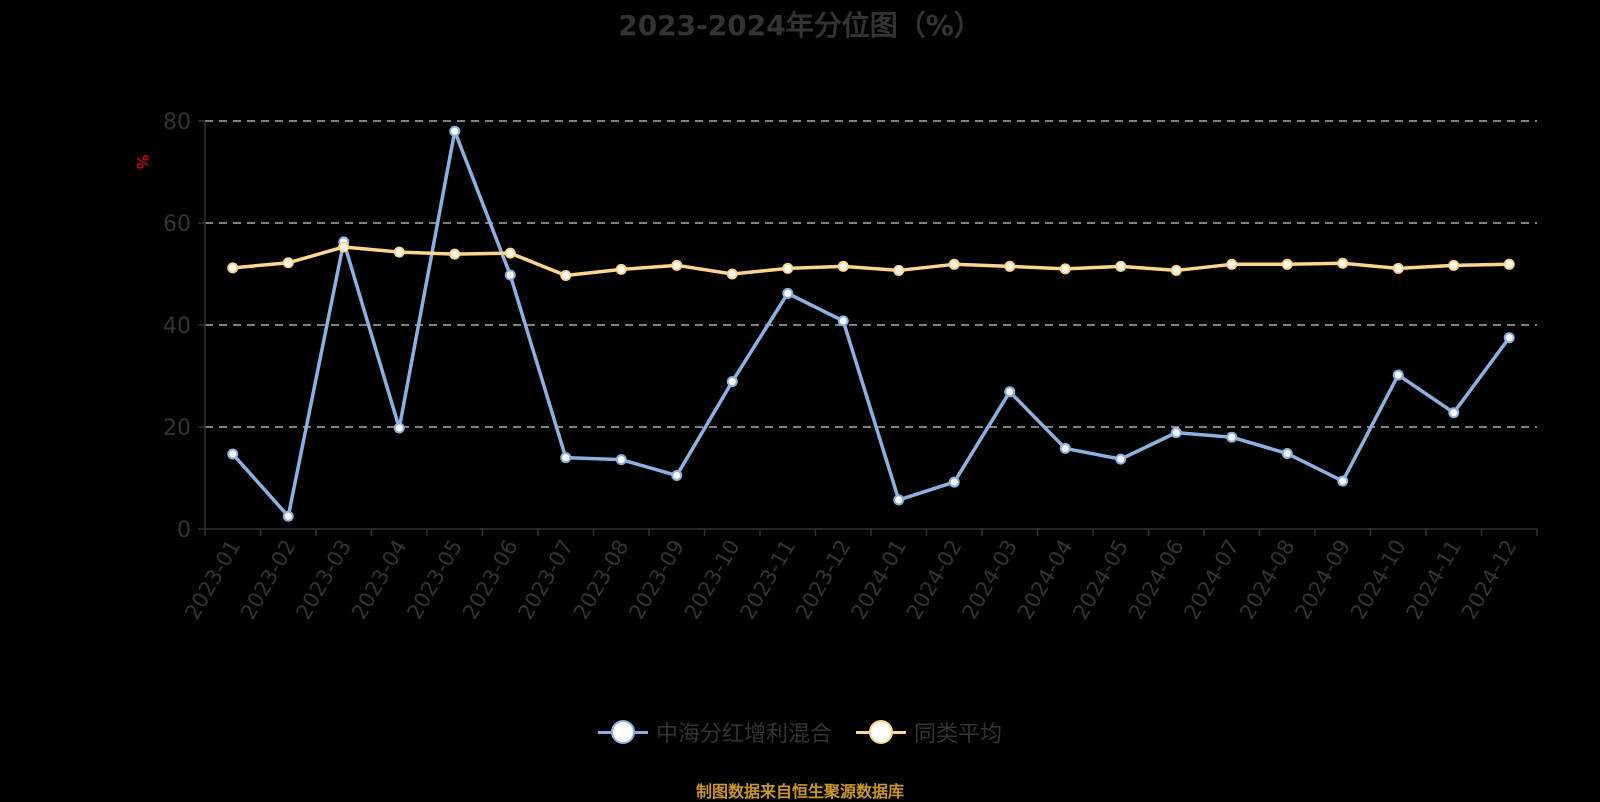 Image resolution: width=1600 pixels, height=802 pixels. Describe the element at coordinates (323, 580) in the screenshot. I see `x-tick-label: 2023-03` at that location.